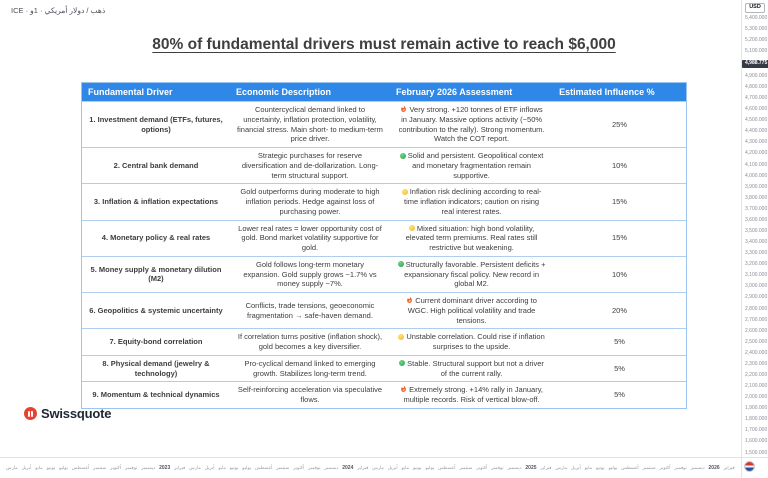 This screenshot has width=768, height=478. What do you see at coordinates (756, 153) in the screenshot?
I see `price-tick-label: 4,200.000` at bounding box center [756, 153].